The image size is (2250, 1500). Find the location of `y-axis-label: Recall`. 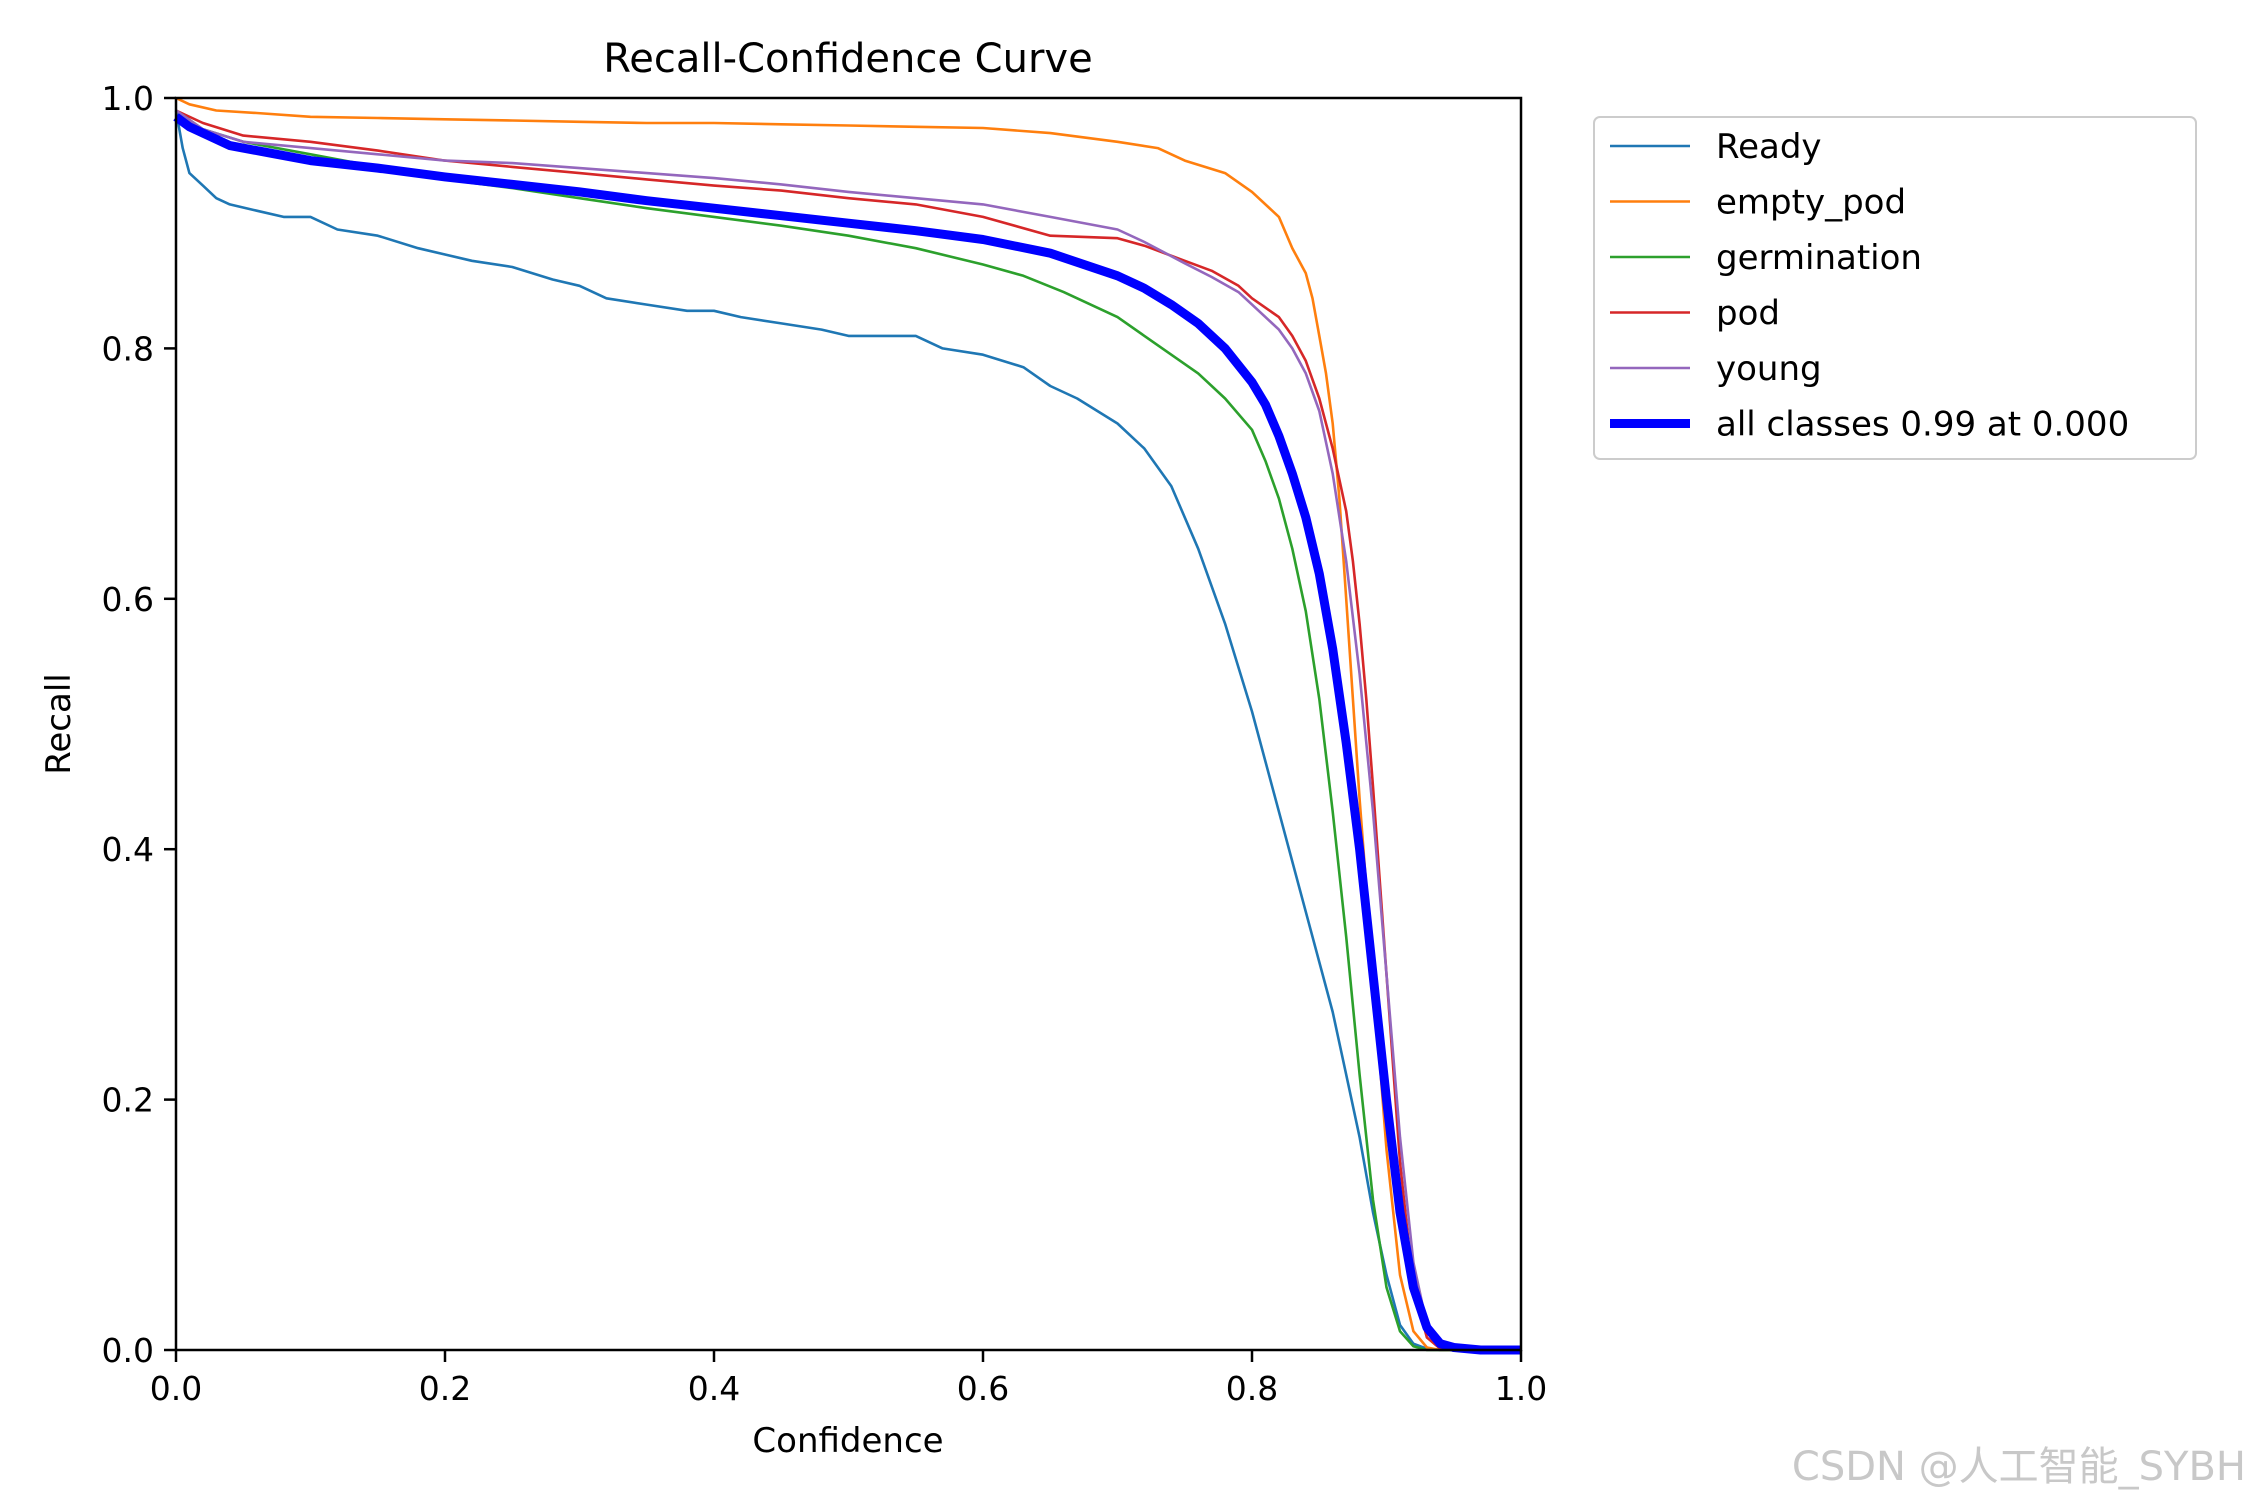

y-axis-label: Recall is located at coordinates (59, 723).